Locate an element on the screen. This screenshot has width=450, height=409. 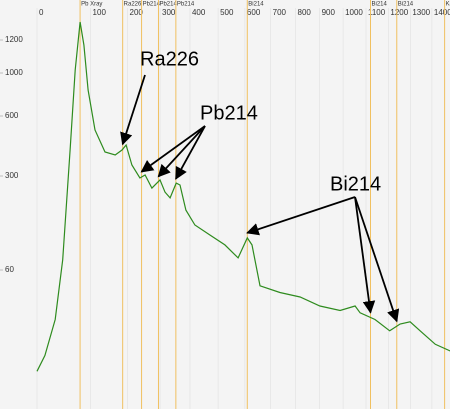
x-tick-label: 1200 is located at coordinates (399, 12).